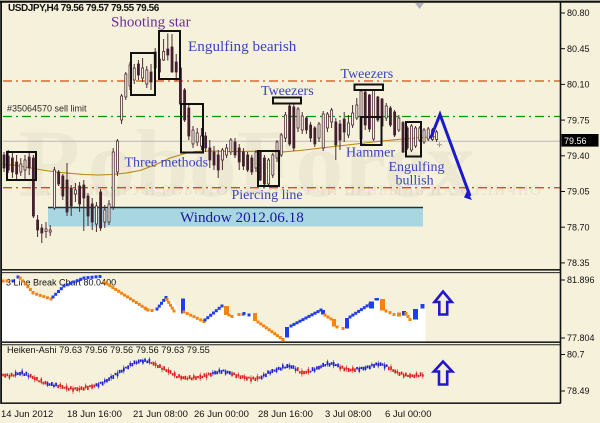 This screenshot has width=600, height=423. What do you see at coordinates (242, 46) in the screenshot?
I see `svg-text: Engulfing bearish` at bounding box center [242, 46].